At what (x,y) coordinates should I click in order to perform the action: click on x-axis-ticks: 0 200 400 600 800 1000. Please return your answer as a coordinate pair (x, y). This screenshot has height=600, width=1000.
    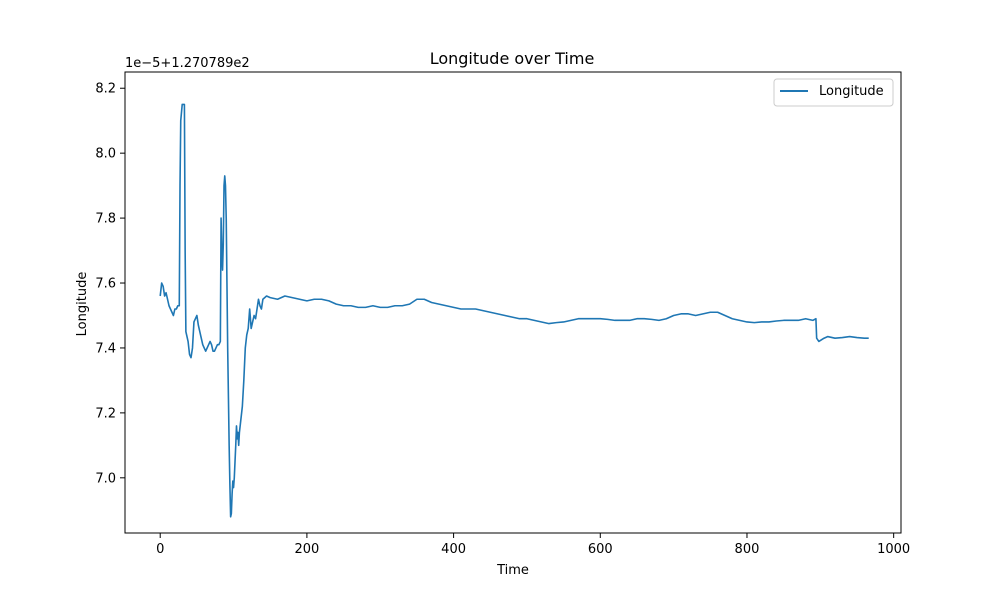
    Looking at the image, I should click on (533, 545).